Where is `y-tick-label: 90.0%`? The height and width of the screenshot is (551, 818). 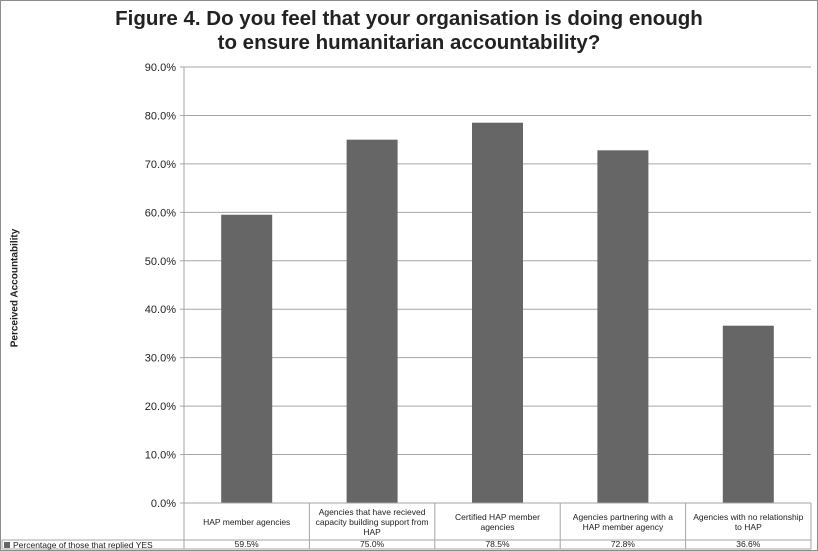 y-tick-label: 90.0% is located at coordinates (160, 68).